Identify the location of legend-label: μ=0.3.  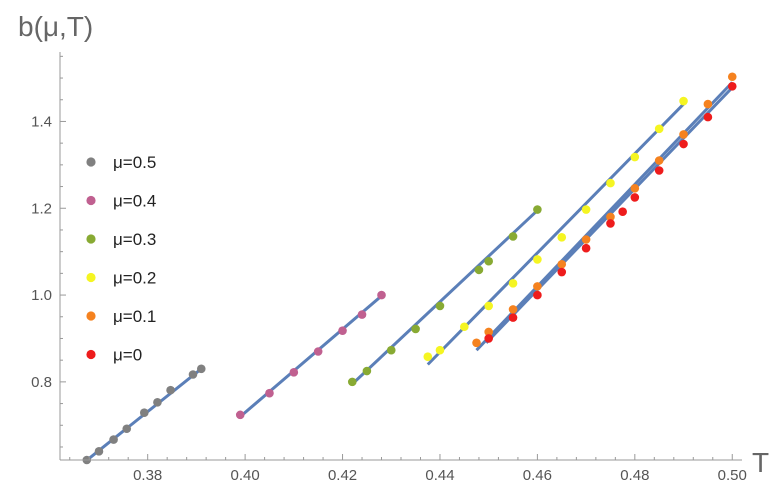
(134, 239).